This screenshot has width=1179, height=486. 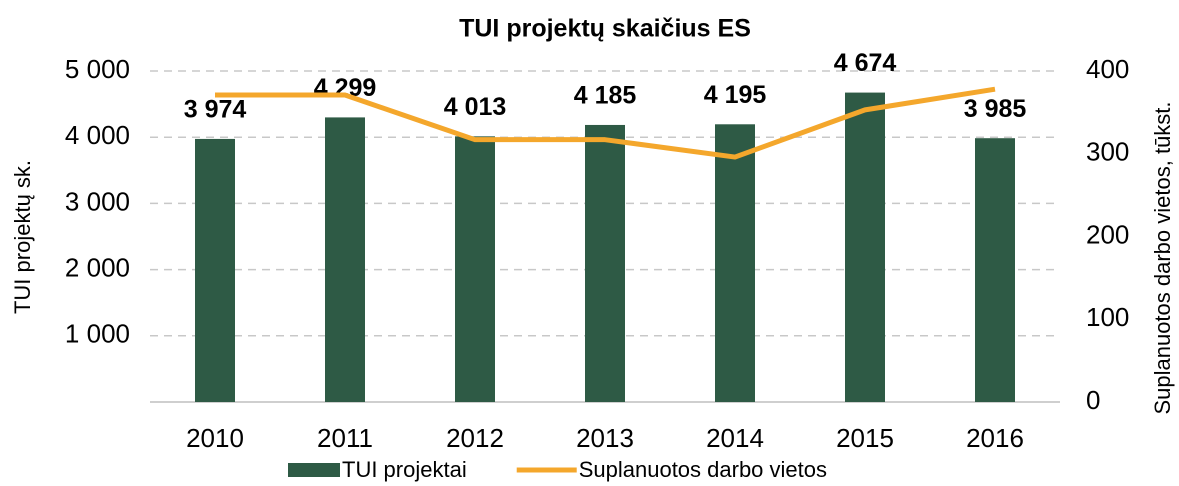 What do you see at coordinates (865, 438) in the screenshot?
I see `x-tick-label: 2015` at bounding box center [865, 438].